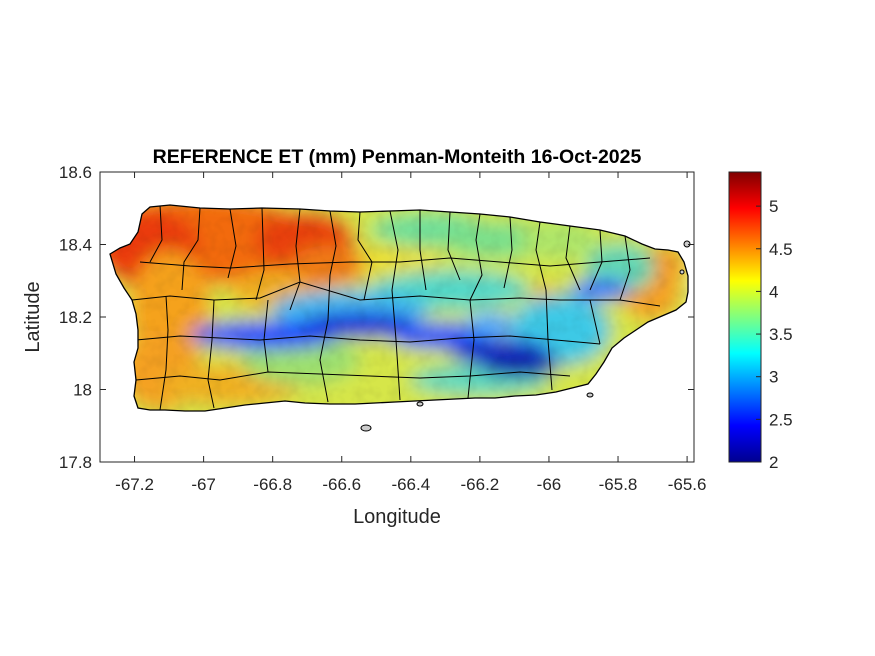 This screenshot has width=875, height=656. Describe the element at coordinates (781, 419) in the screenshot. I see `colorbar-tick-label: 2.5` at that location.